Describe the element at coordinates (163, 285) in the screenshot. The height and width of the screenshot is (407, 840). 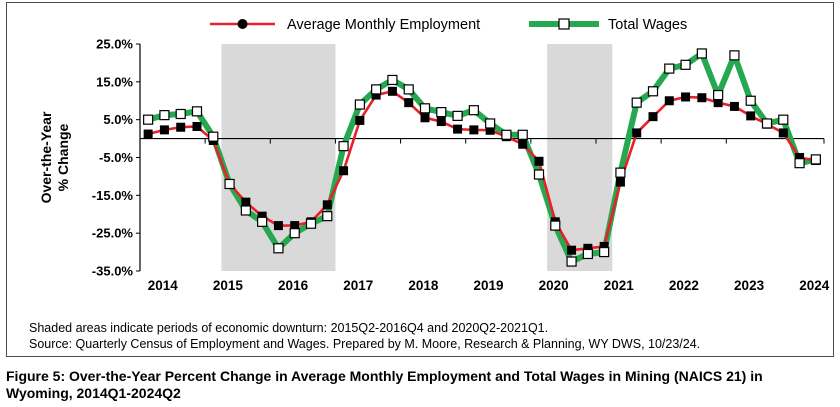
I see `x-tick-label-0: 2014` at that location.